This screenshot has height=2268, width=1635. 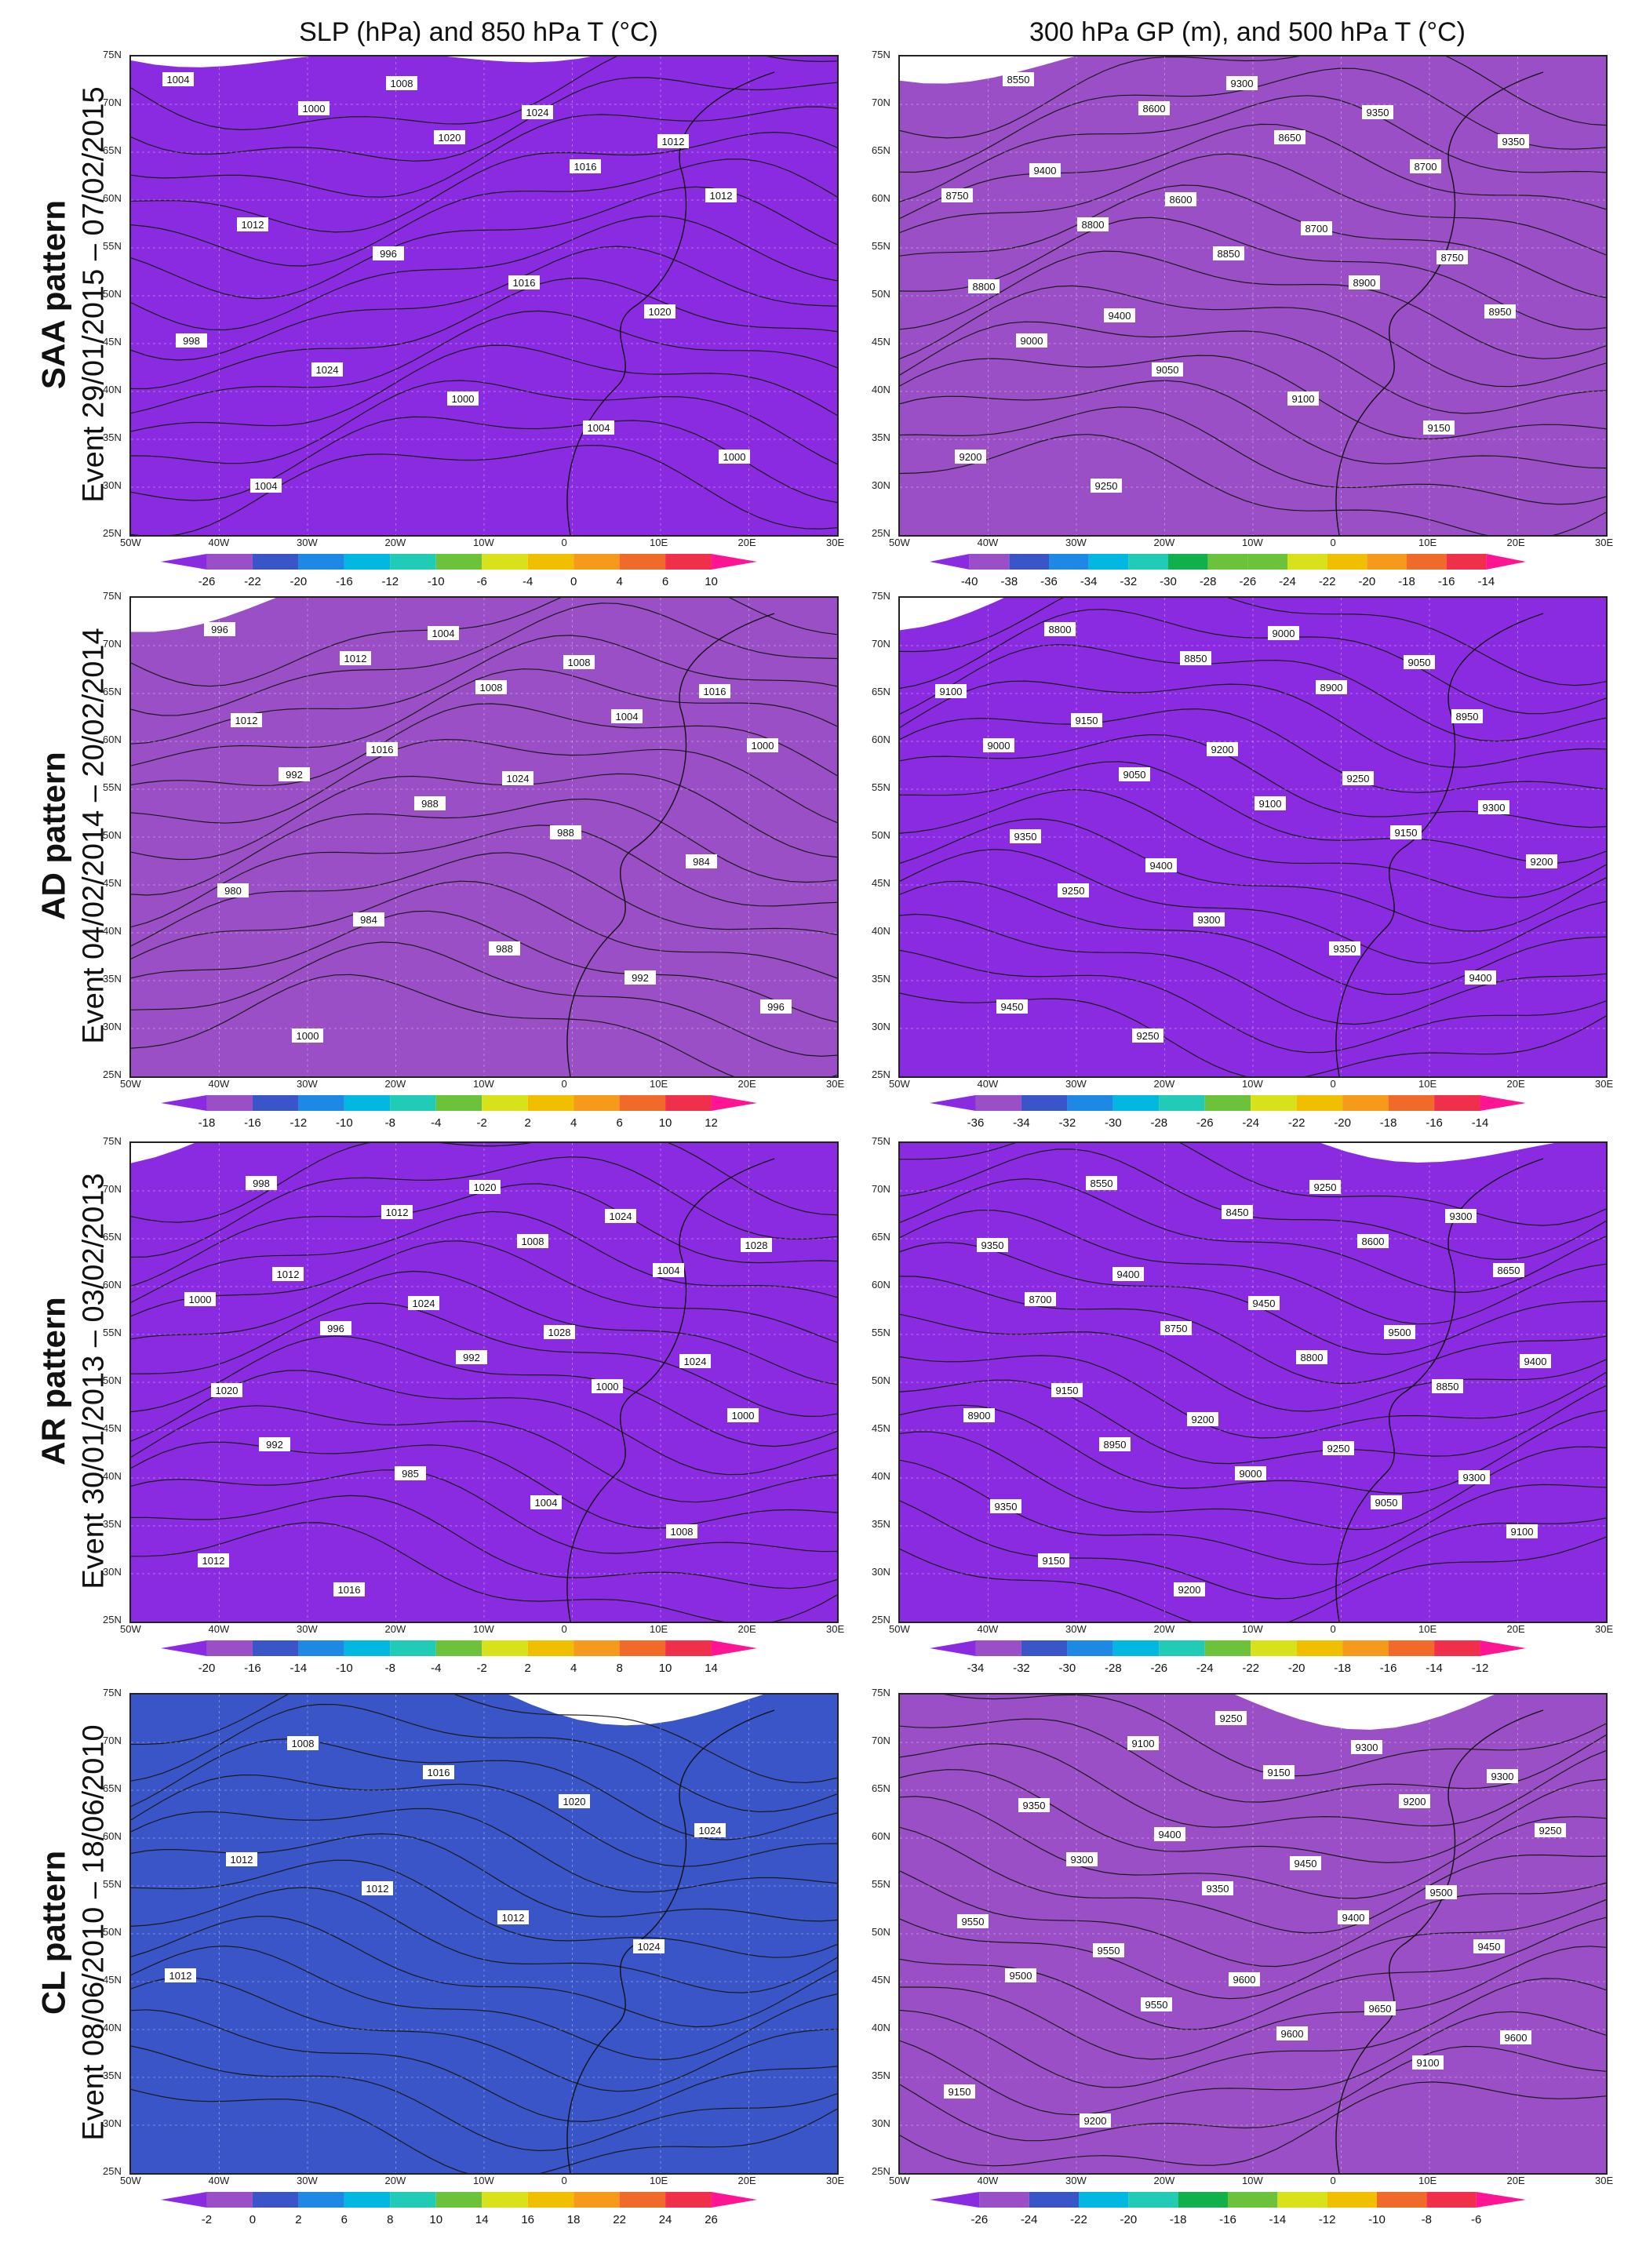 What do you see at coordinates (1270, 803) in the screenshot?
I see `contour-label: 9100` at bounding box center [1270, 803].